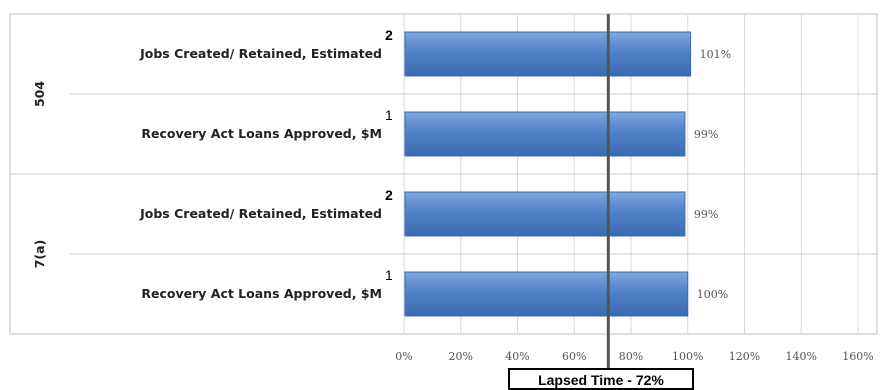  What do you see at coordinates (39, 254) in the screenshot?
I see `group-label: 7(a)` at bounding box center [39, 254].